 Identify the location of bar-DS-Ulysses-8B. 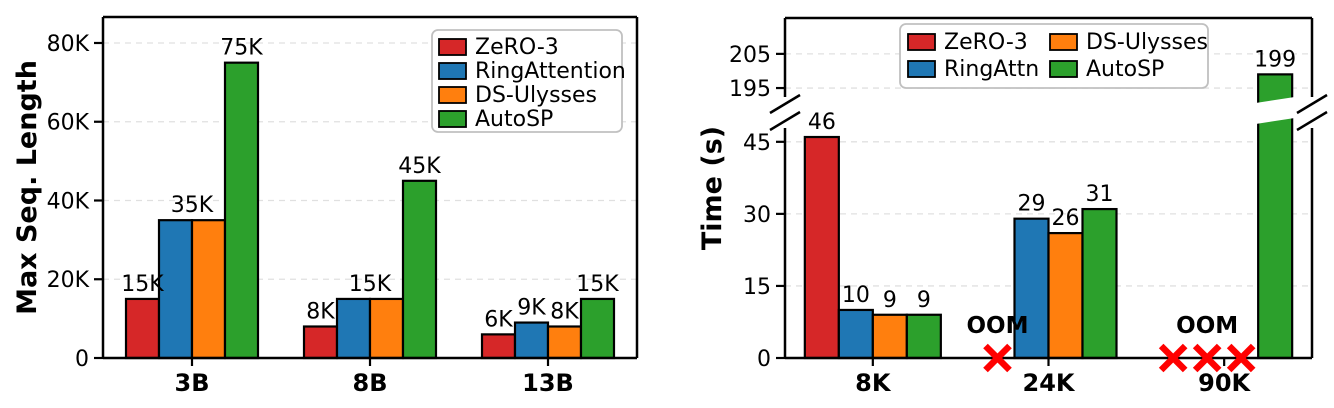
(386, 328).